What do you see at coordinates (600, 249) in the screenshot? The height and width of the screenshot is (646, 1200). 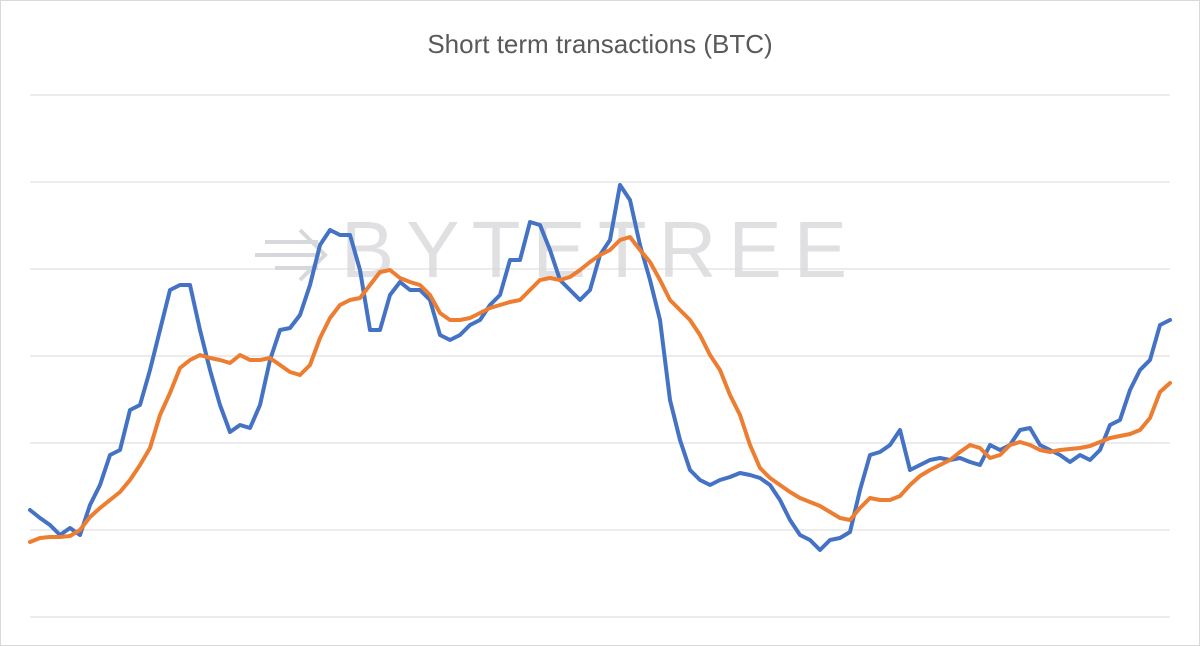 I see `watermark: BYTETREE` at bounding box center [600, 249].